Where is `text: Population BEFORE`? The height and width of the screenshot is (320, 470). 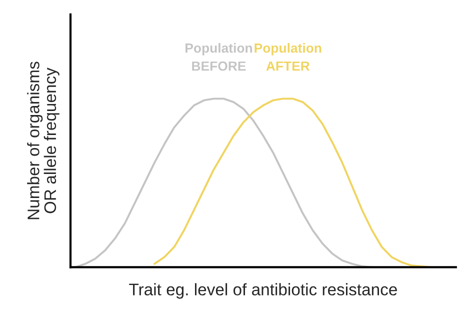
text: Population BEFORE is located at coordinates (219, 57).